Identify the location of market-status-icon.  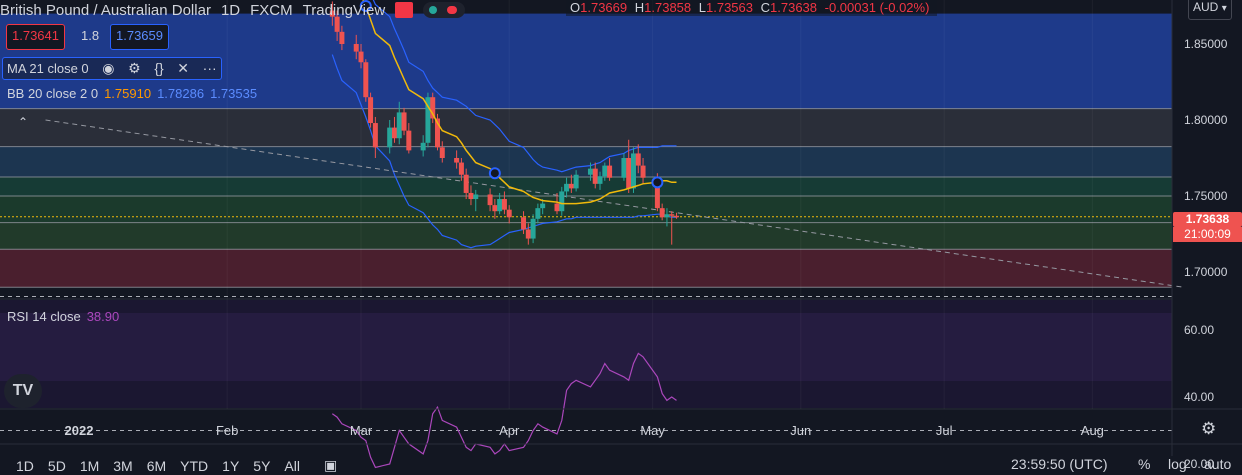
(444, 10).